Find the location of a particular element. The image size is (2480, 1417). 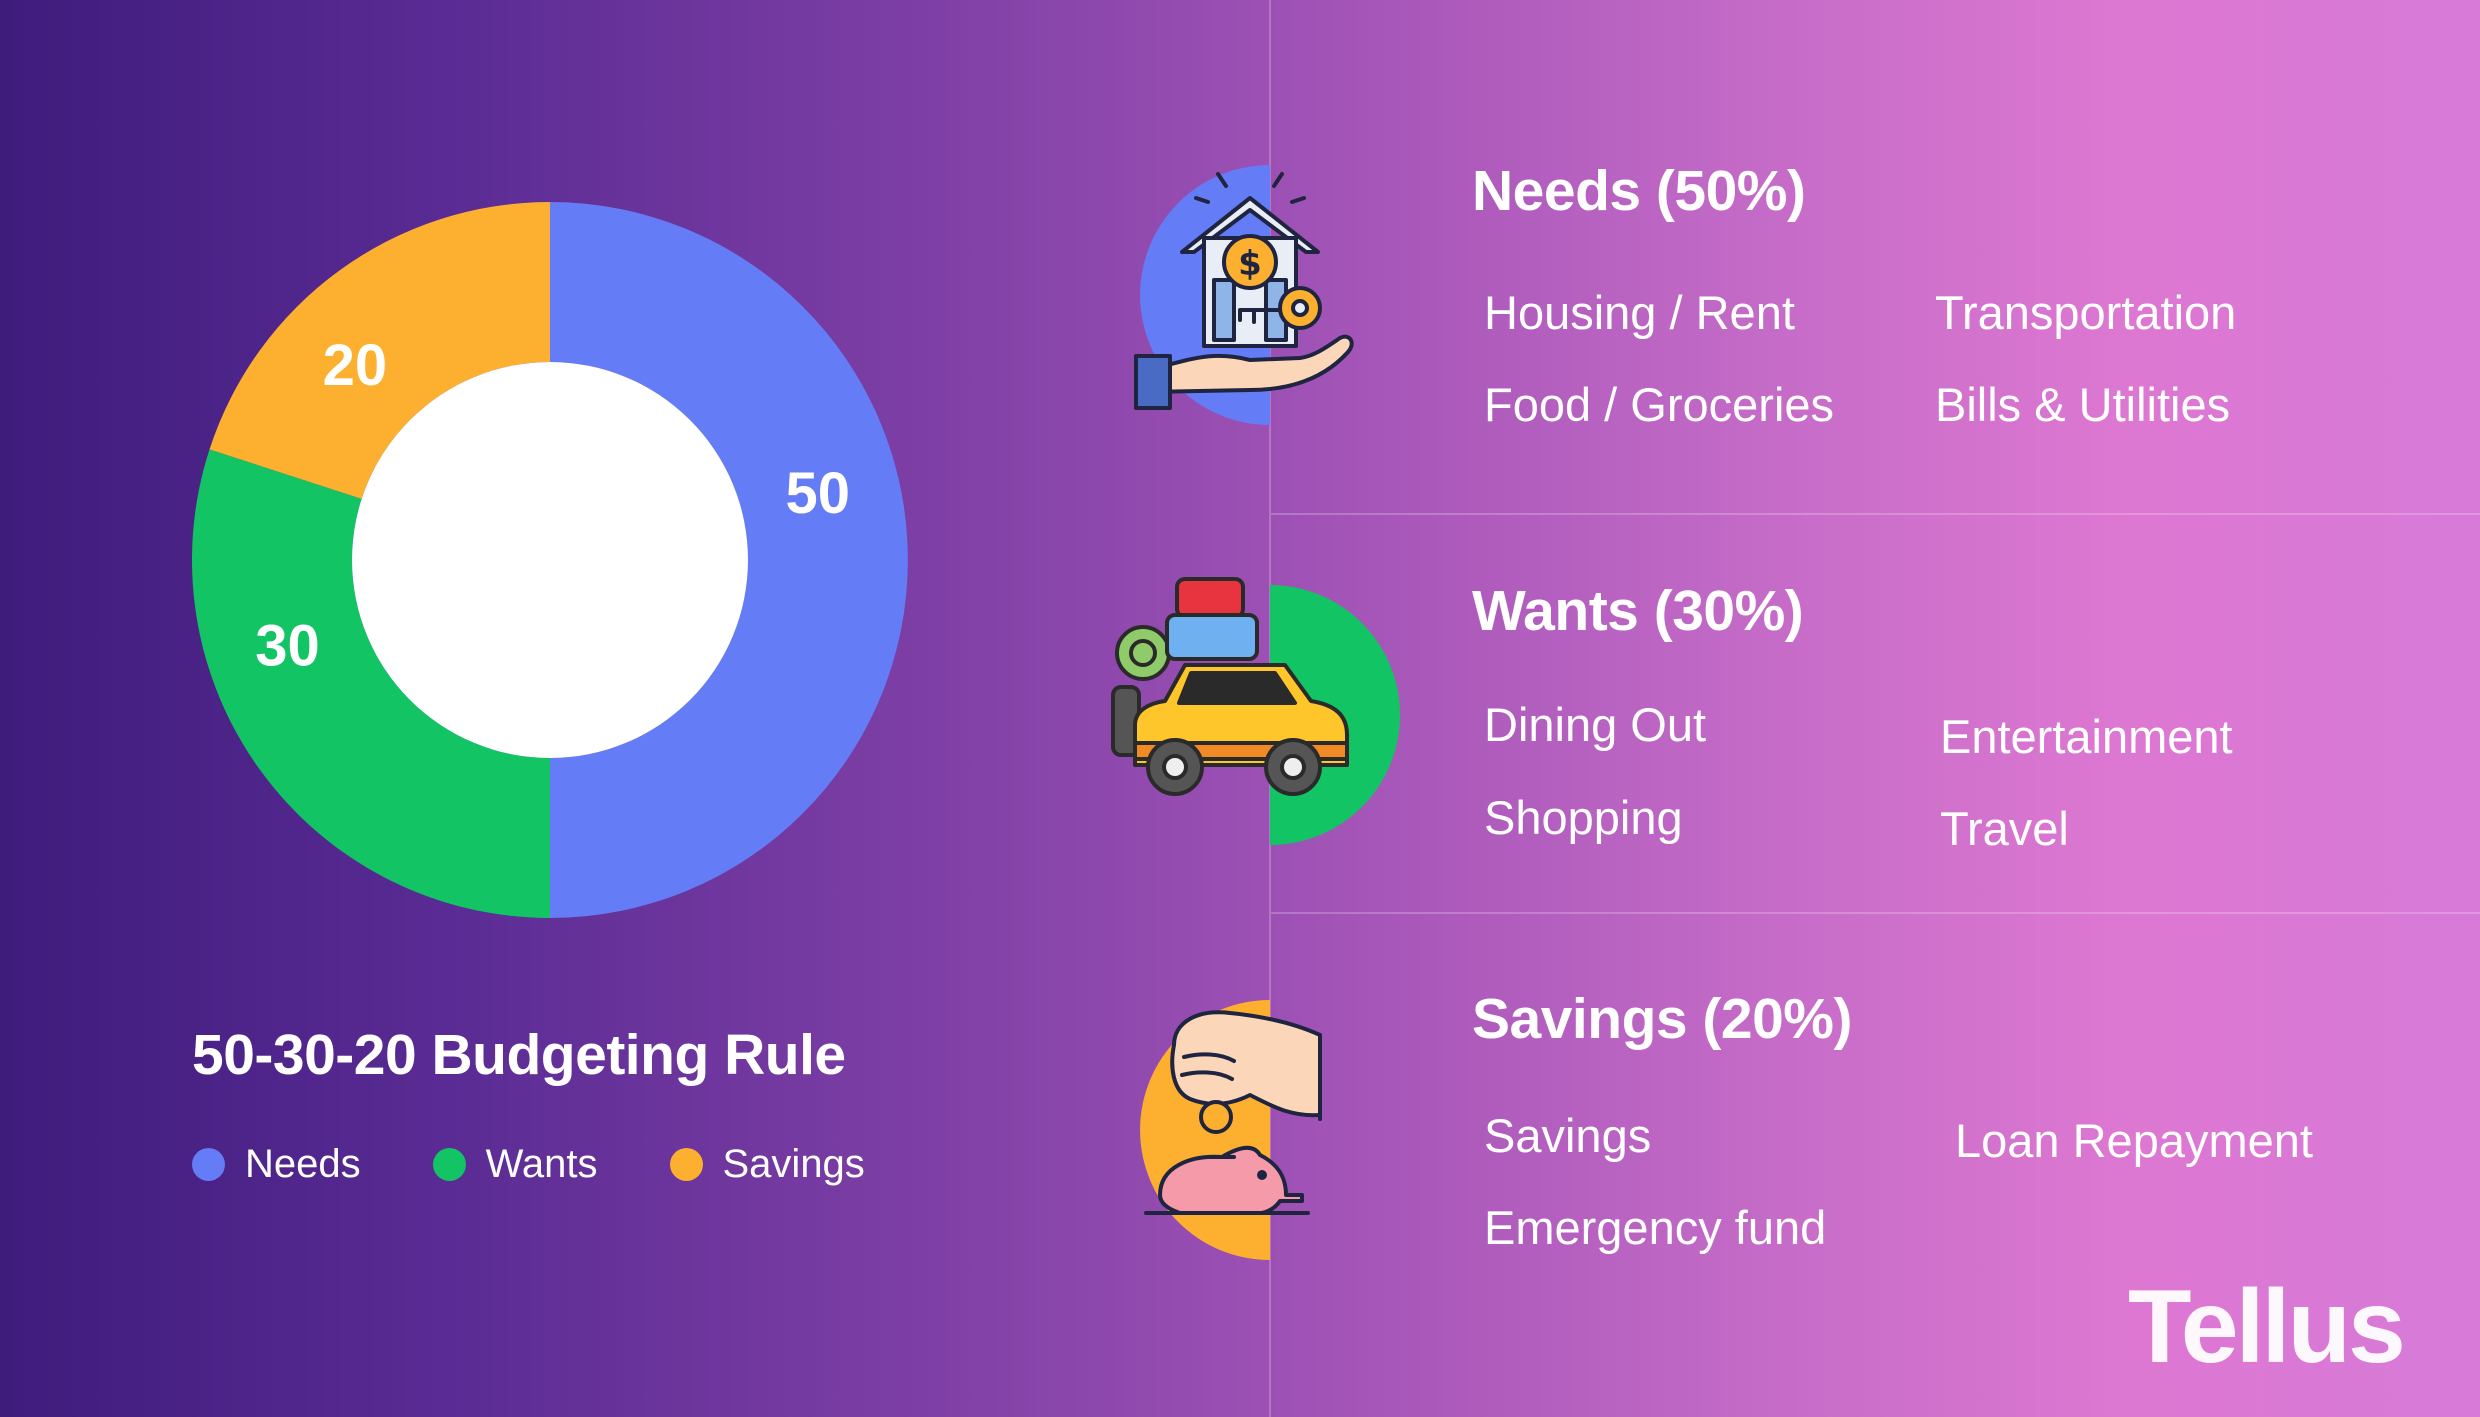

donut-slice-wants is located at coordinates (371, 683).